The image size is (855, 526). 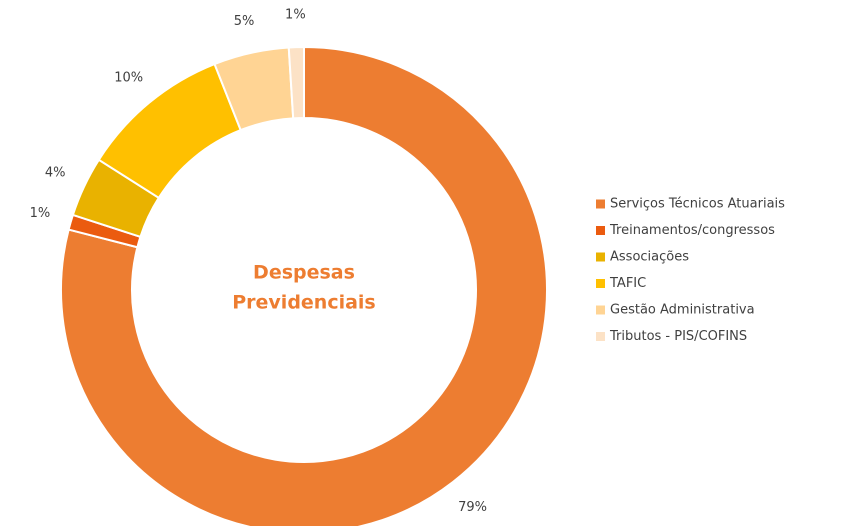 What do you see at coordinates (128, 78) in the screenshot?
I see `data-label: 10%` at bounding box center [128, 78].